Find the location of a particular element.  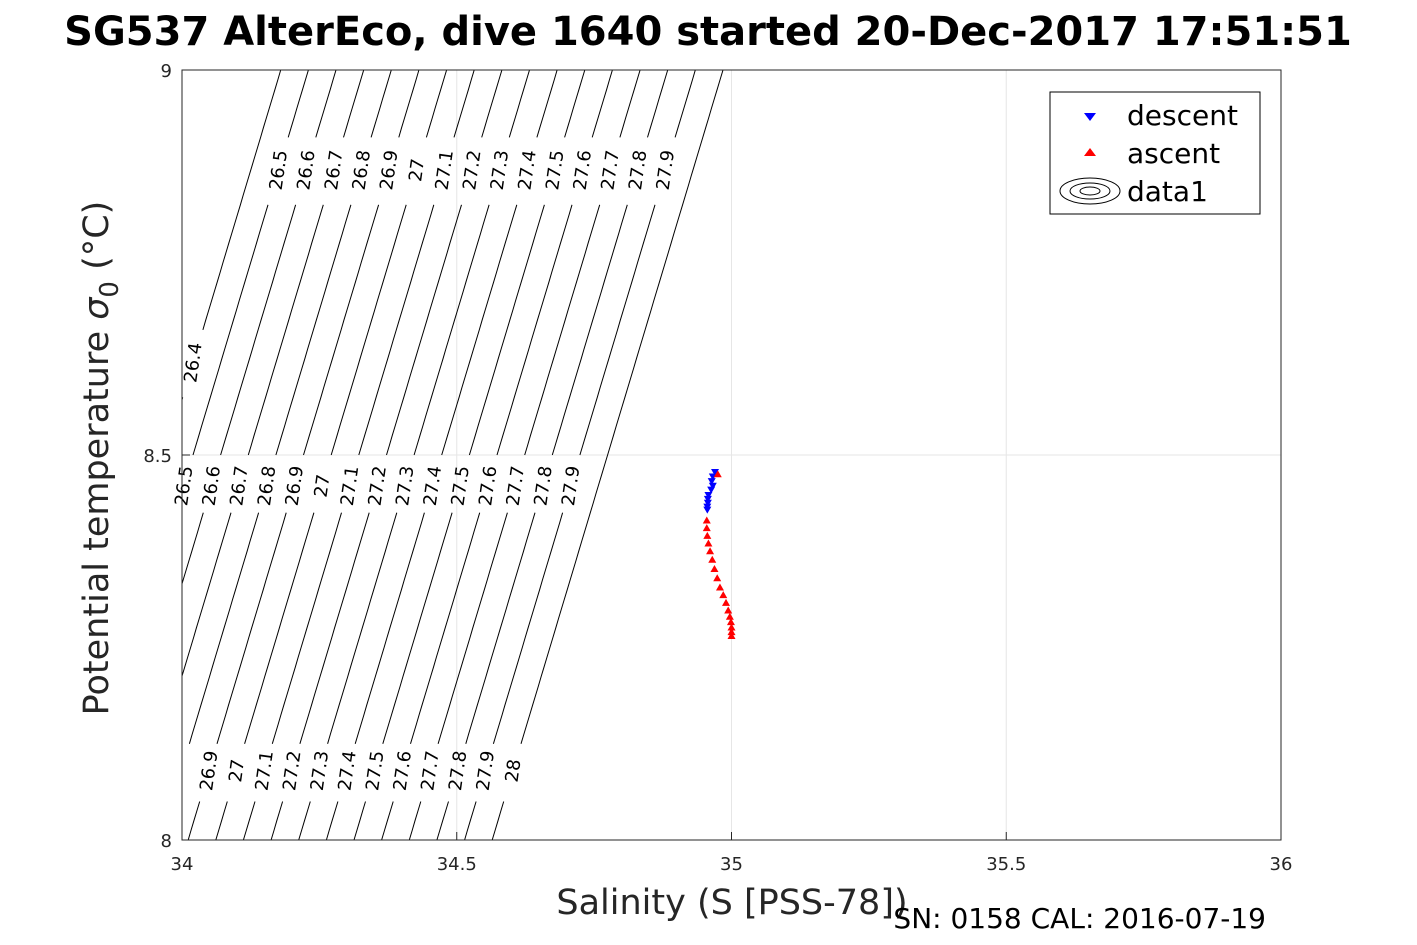

y-tick-label: 9 is located at coordinates (166, 71).